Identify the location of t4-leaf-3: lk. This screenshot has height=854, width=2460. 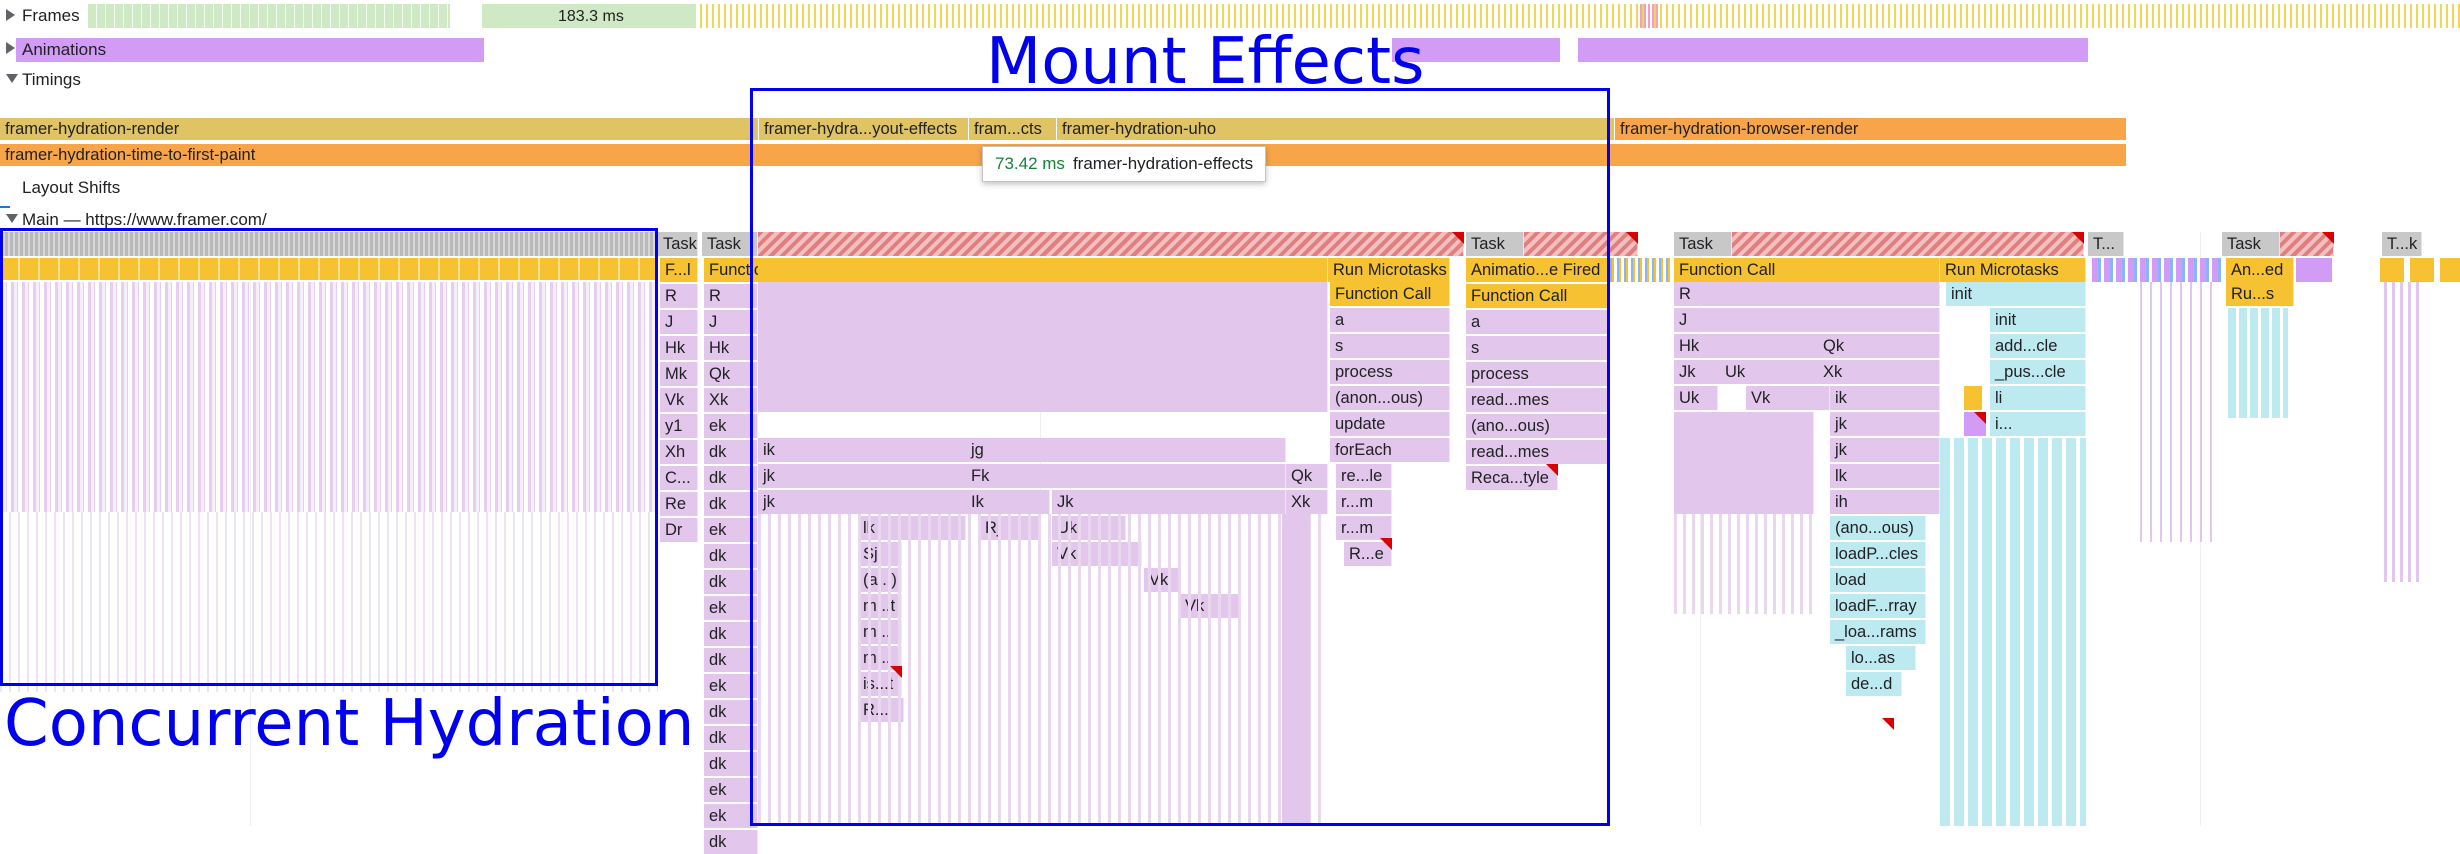
(1885, 476).